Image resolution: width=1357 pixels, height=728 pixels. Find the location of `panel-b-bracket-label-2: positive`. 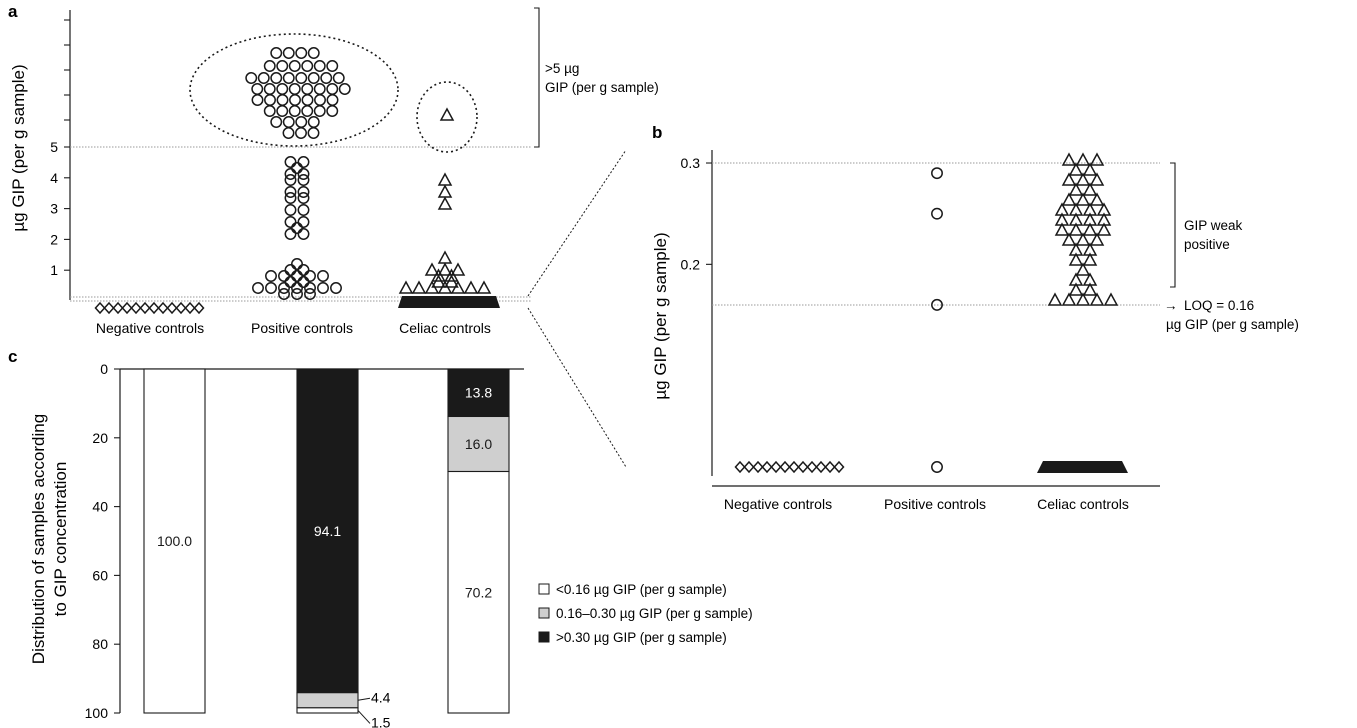

panel-b-bracket-label-2: positive is located at coordinates (1207, 244).